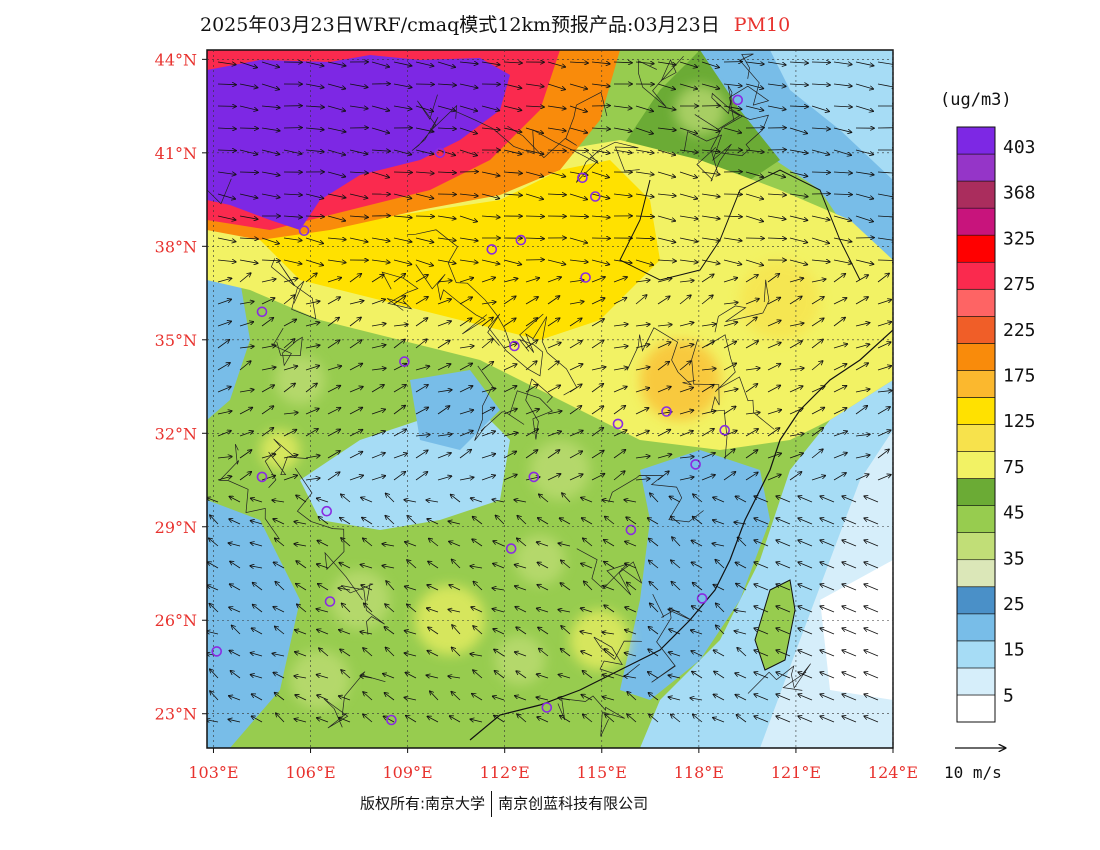  I want to click on northeast-light, so click(831, 115).